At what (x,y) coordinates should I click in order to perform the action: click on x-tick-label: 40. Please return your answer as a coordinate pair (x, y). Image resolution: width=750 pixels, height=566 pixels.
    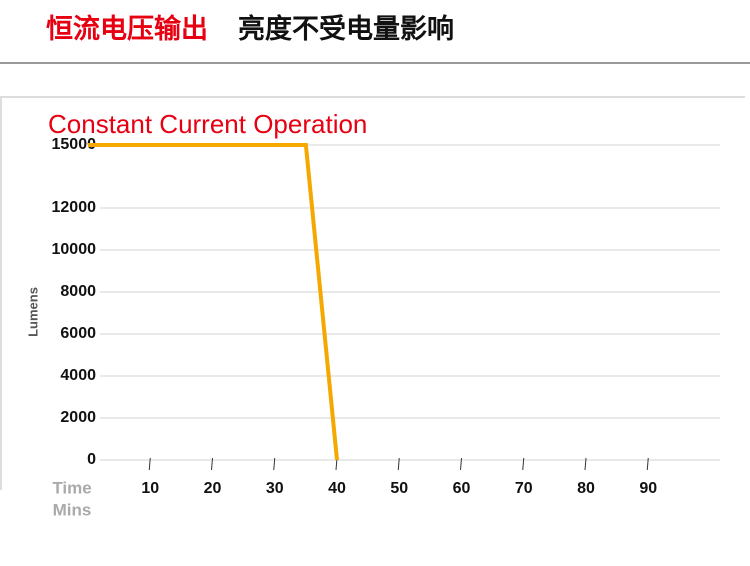
    Looking at the image, I should click on (337, 488).